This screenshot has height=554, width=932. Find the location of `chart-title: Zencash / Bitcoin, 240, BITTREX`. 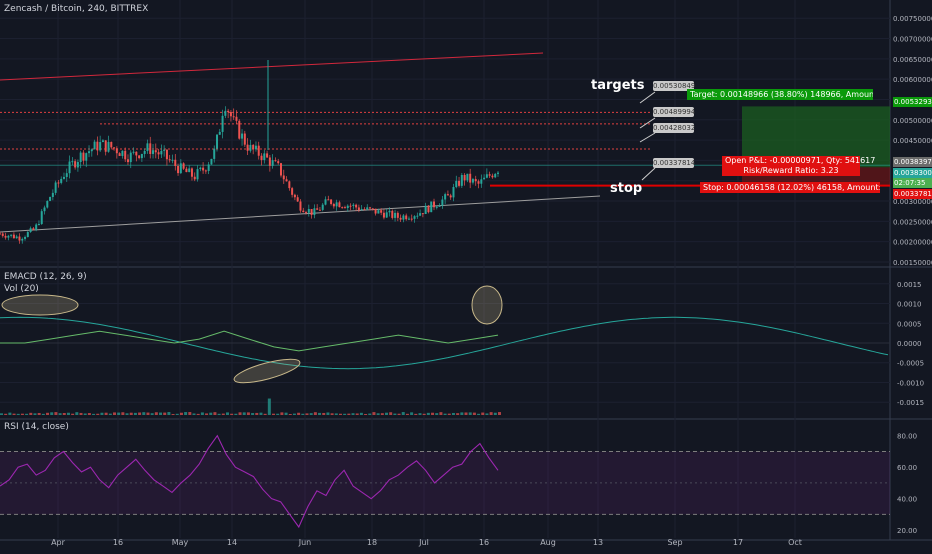

chart-title: Zencash / Bitcoin, 240, BITTREX is located at coordinates (76, 9).